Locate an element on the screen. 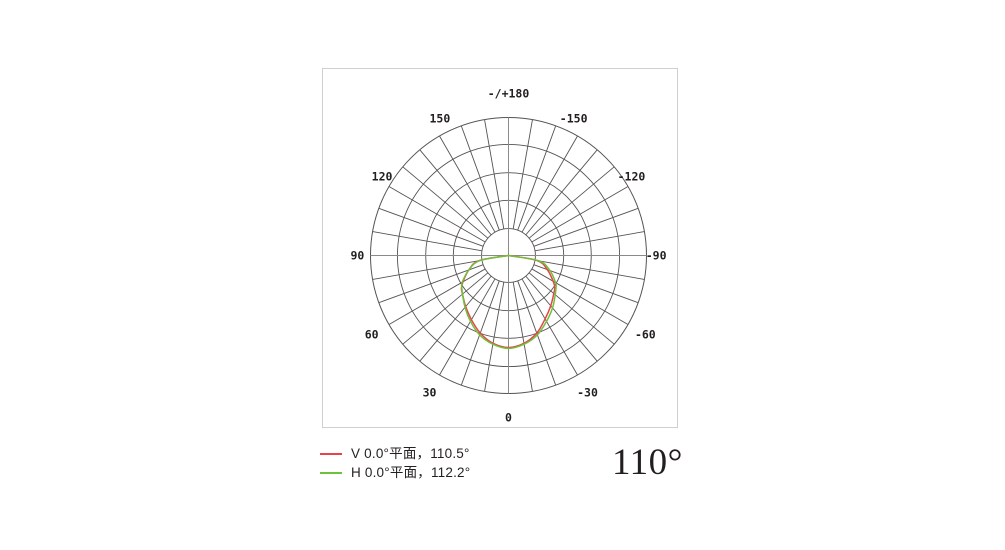  legend-swatch-h is located at coordinates (331, 472).